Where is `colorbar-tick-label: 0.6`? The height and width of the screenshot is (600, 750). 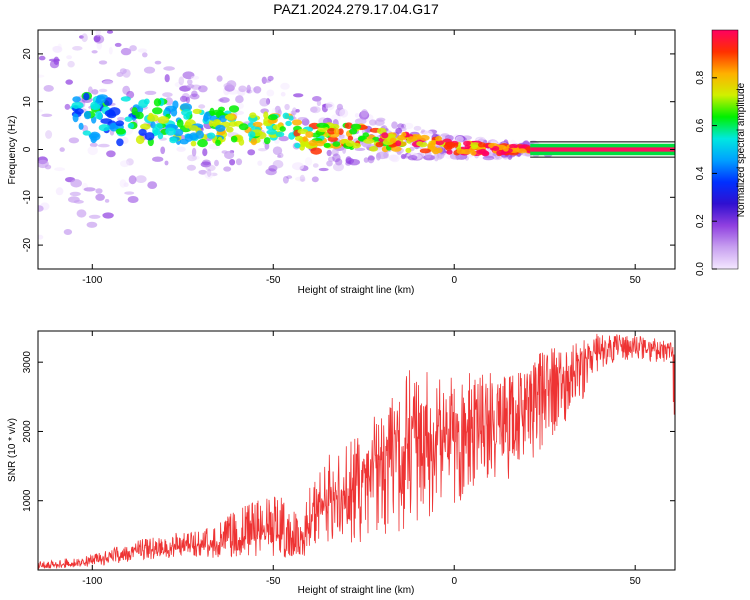 colorbar-tick-label: 0.6 is located at coordinates (700, 125).